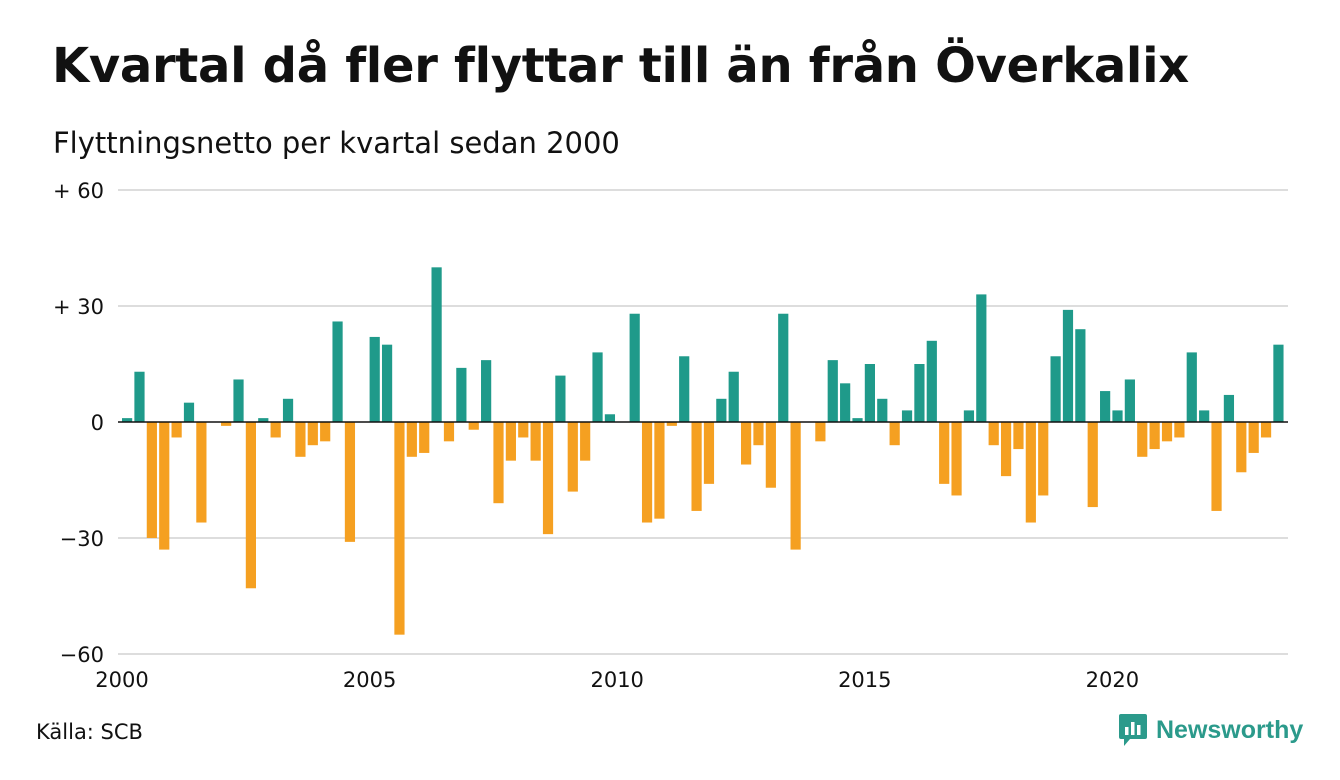 This screenshot has height=780, width=1340. What do you see at coordinates (387, 383) in the screenshot?
I see `bar-2005-Q2` at bounding box center [387, 383].